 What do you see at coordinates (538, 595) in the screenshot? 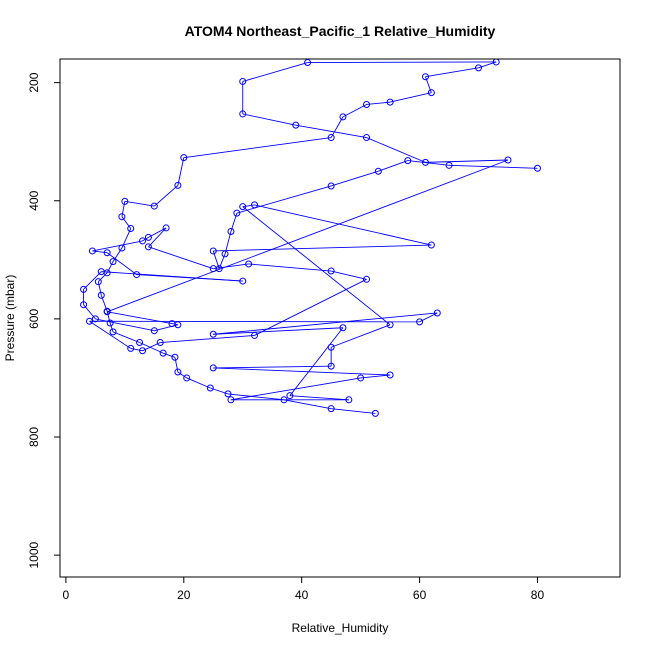
I see `x-tick-label: 80` at bounding box center [538, 595].